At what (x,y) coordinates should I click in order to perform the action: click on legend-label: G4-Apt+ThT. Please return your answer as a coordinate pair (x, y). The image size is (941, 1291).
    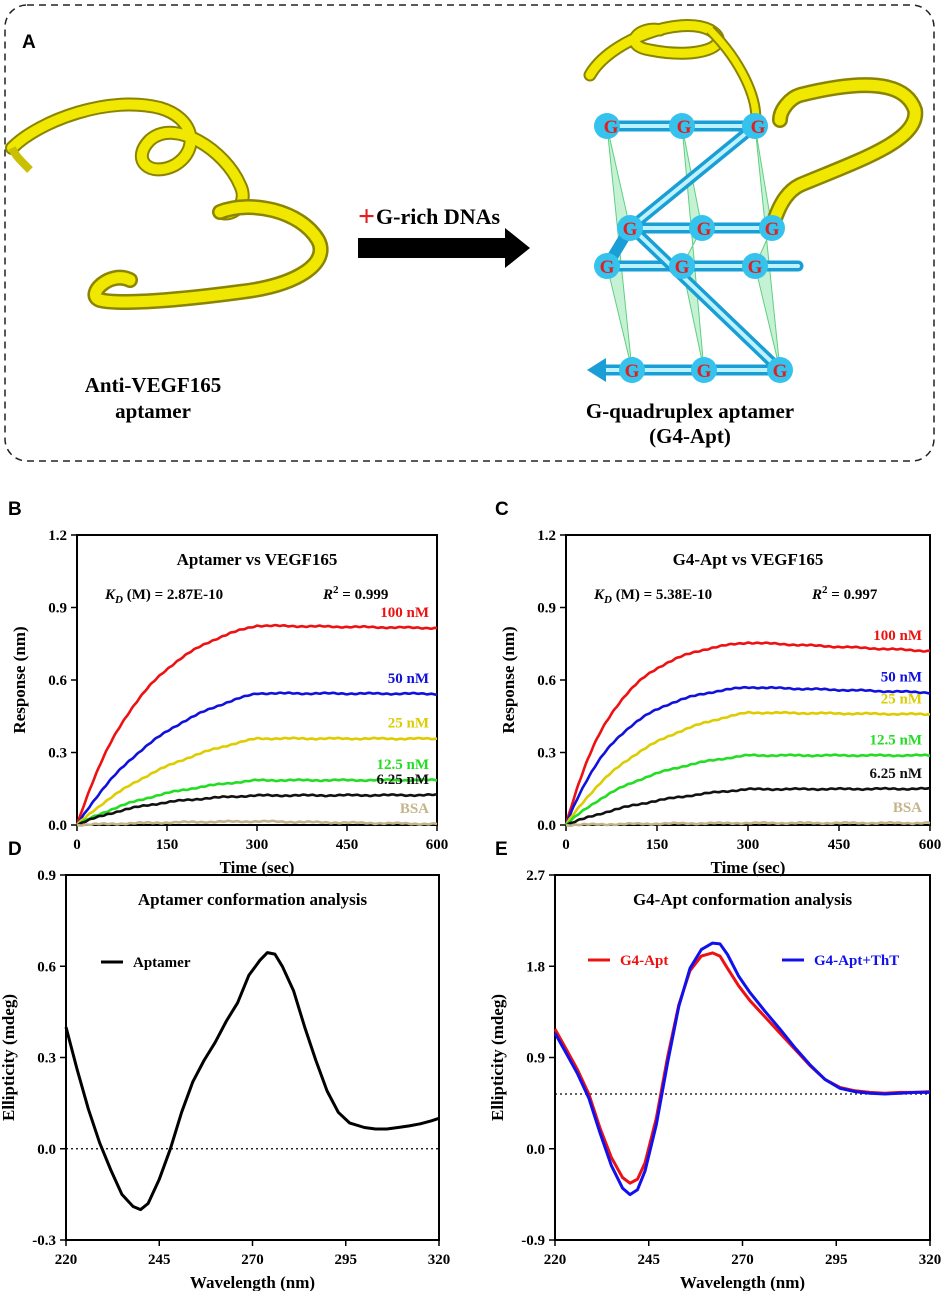
    Looking at the image, I should click on (856, 961).